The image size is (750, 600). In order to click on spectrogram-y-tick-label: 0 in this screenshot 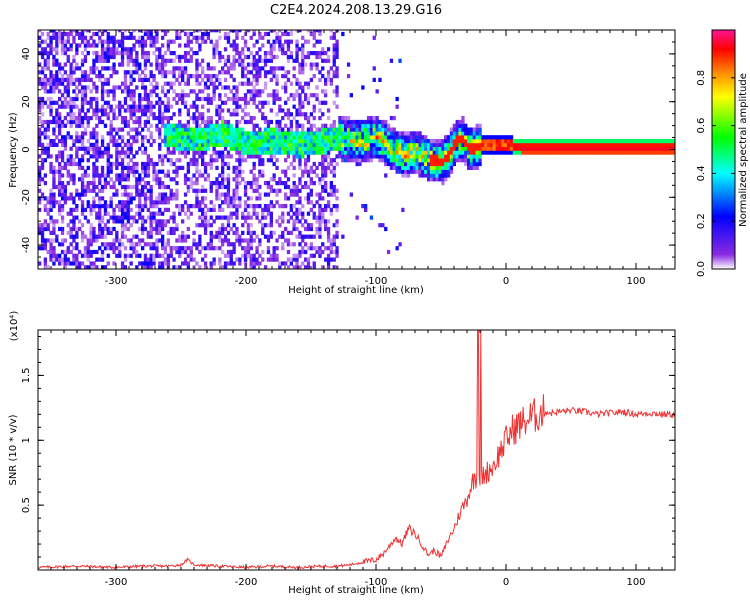, I will do `click(26, 149)`.